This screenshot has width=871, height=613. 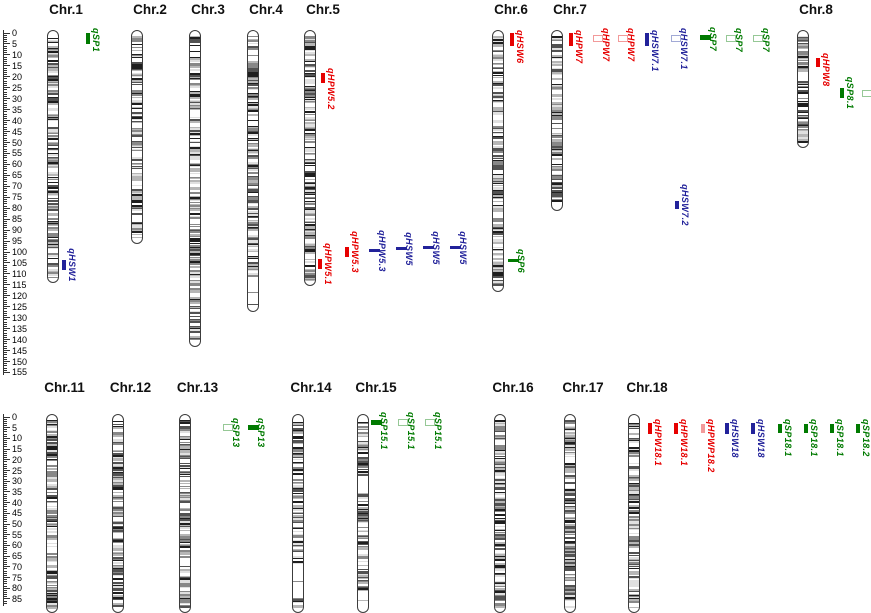 I want to click on ruler-tick-label: 90, so click(x=17, y=230).